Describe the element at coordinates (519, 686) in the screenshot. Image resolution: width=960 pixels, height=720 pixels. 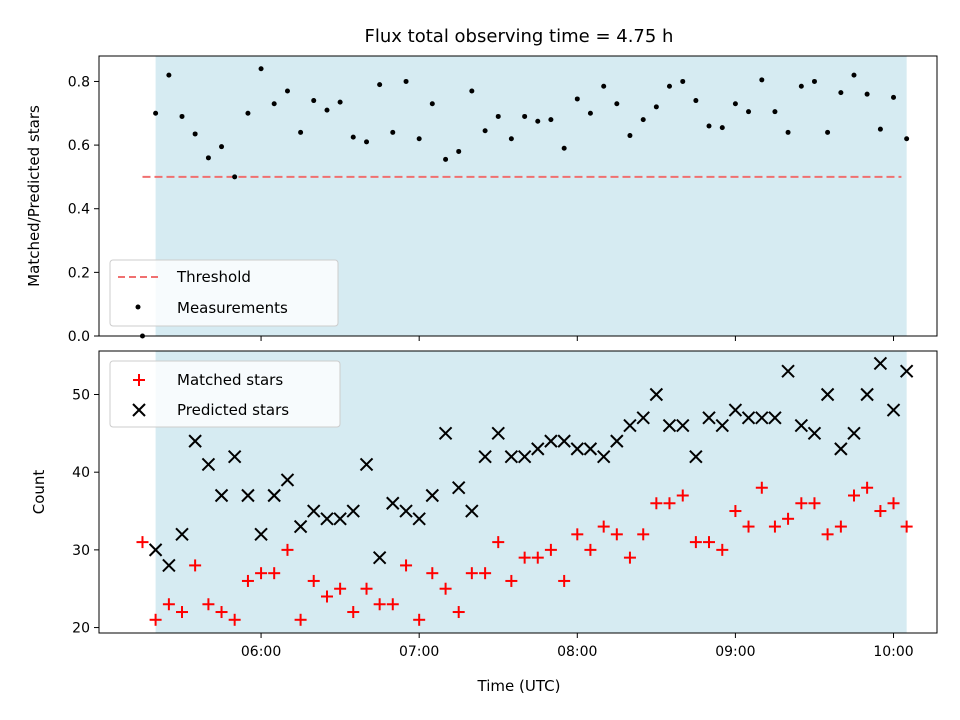
I see `x-axis-label: Time (UTC)` at that location.